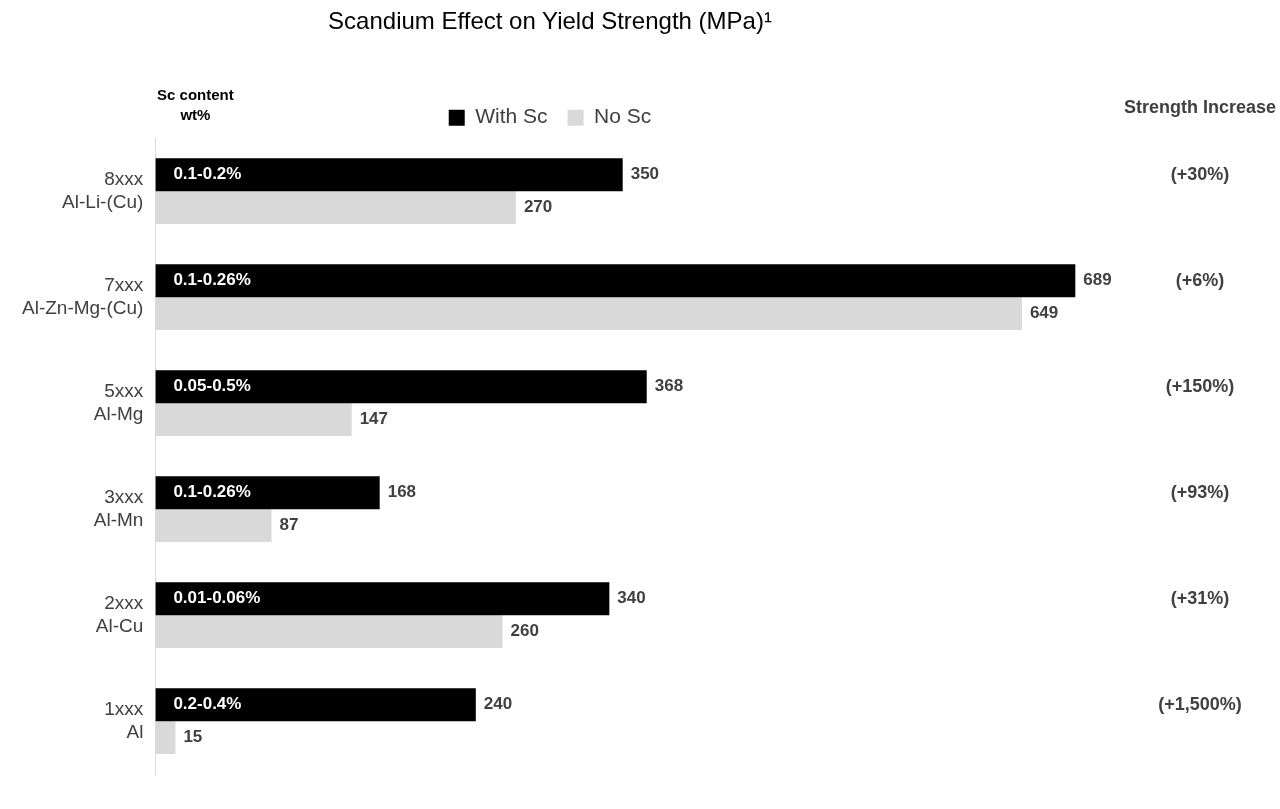 The width and height of the screenshot is (1280, 809). Describe the element at coordinates (402, 492) in the screenshot. I see `data-label: 168` at that location.